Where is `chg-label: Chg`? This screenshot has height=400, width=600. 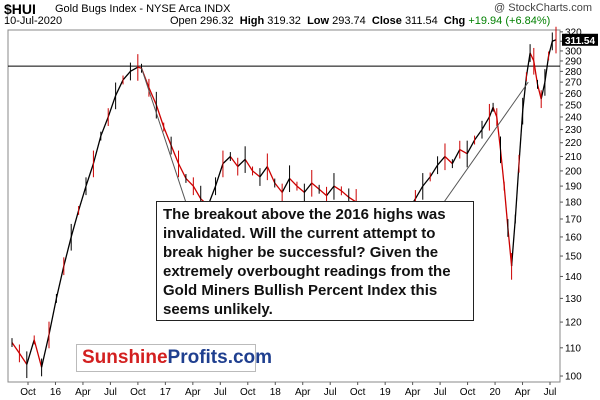 chg-label: Chg is located at coordinates (454, 21).